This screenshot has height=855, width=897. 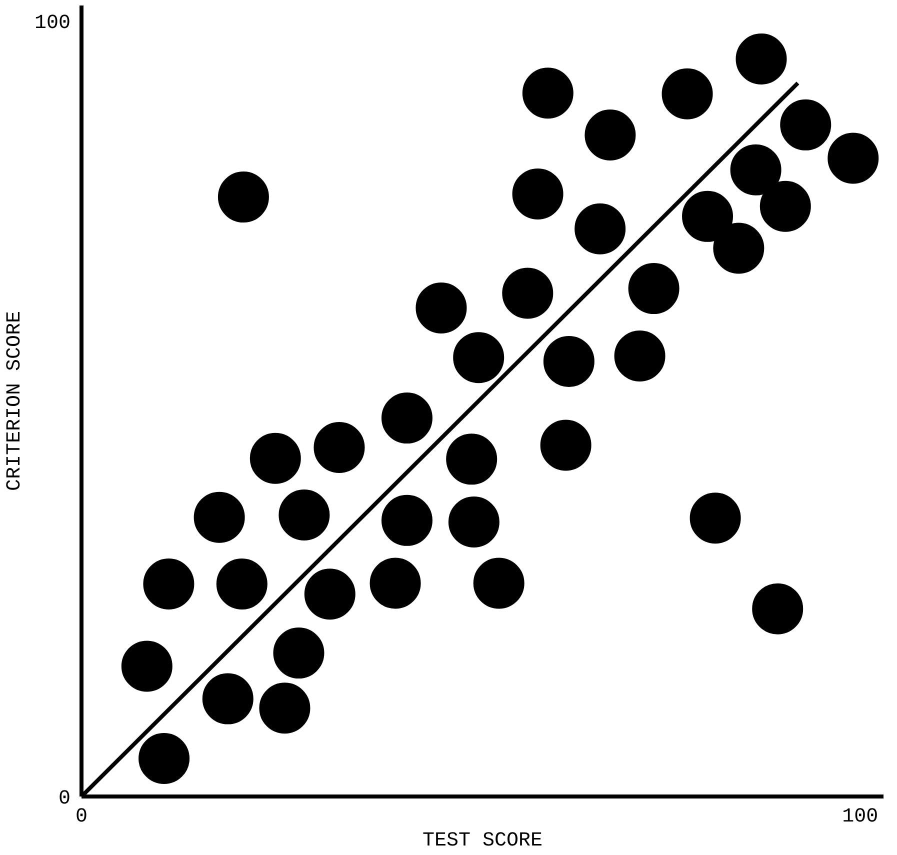 I want to click on x-axis-title: TEST SCORE, so click(x=482, y=841).